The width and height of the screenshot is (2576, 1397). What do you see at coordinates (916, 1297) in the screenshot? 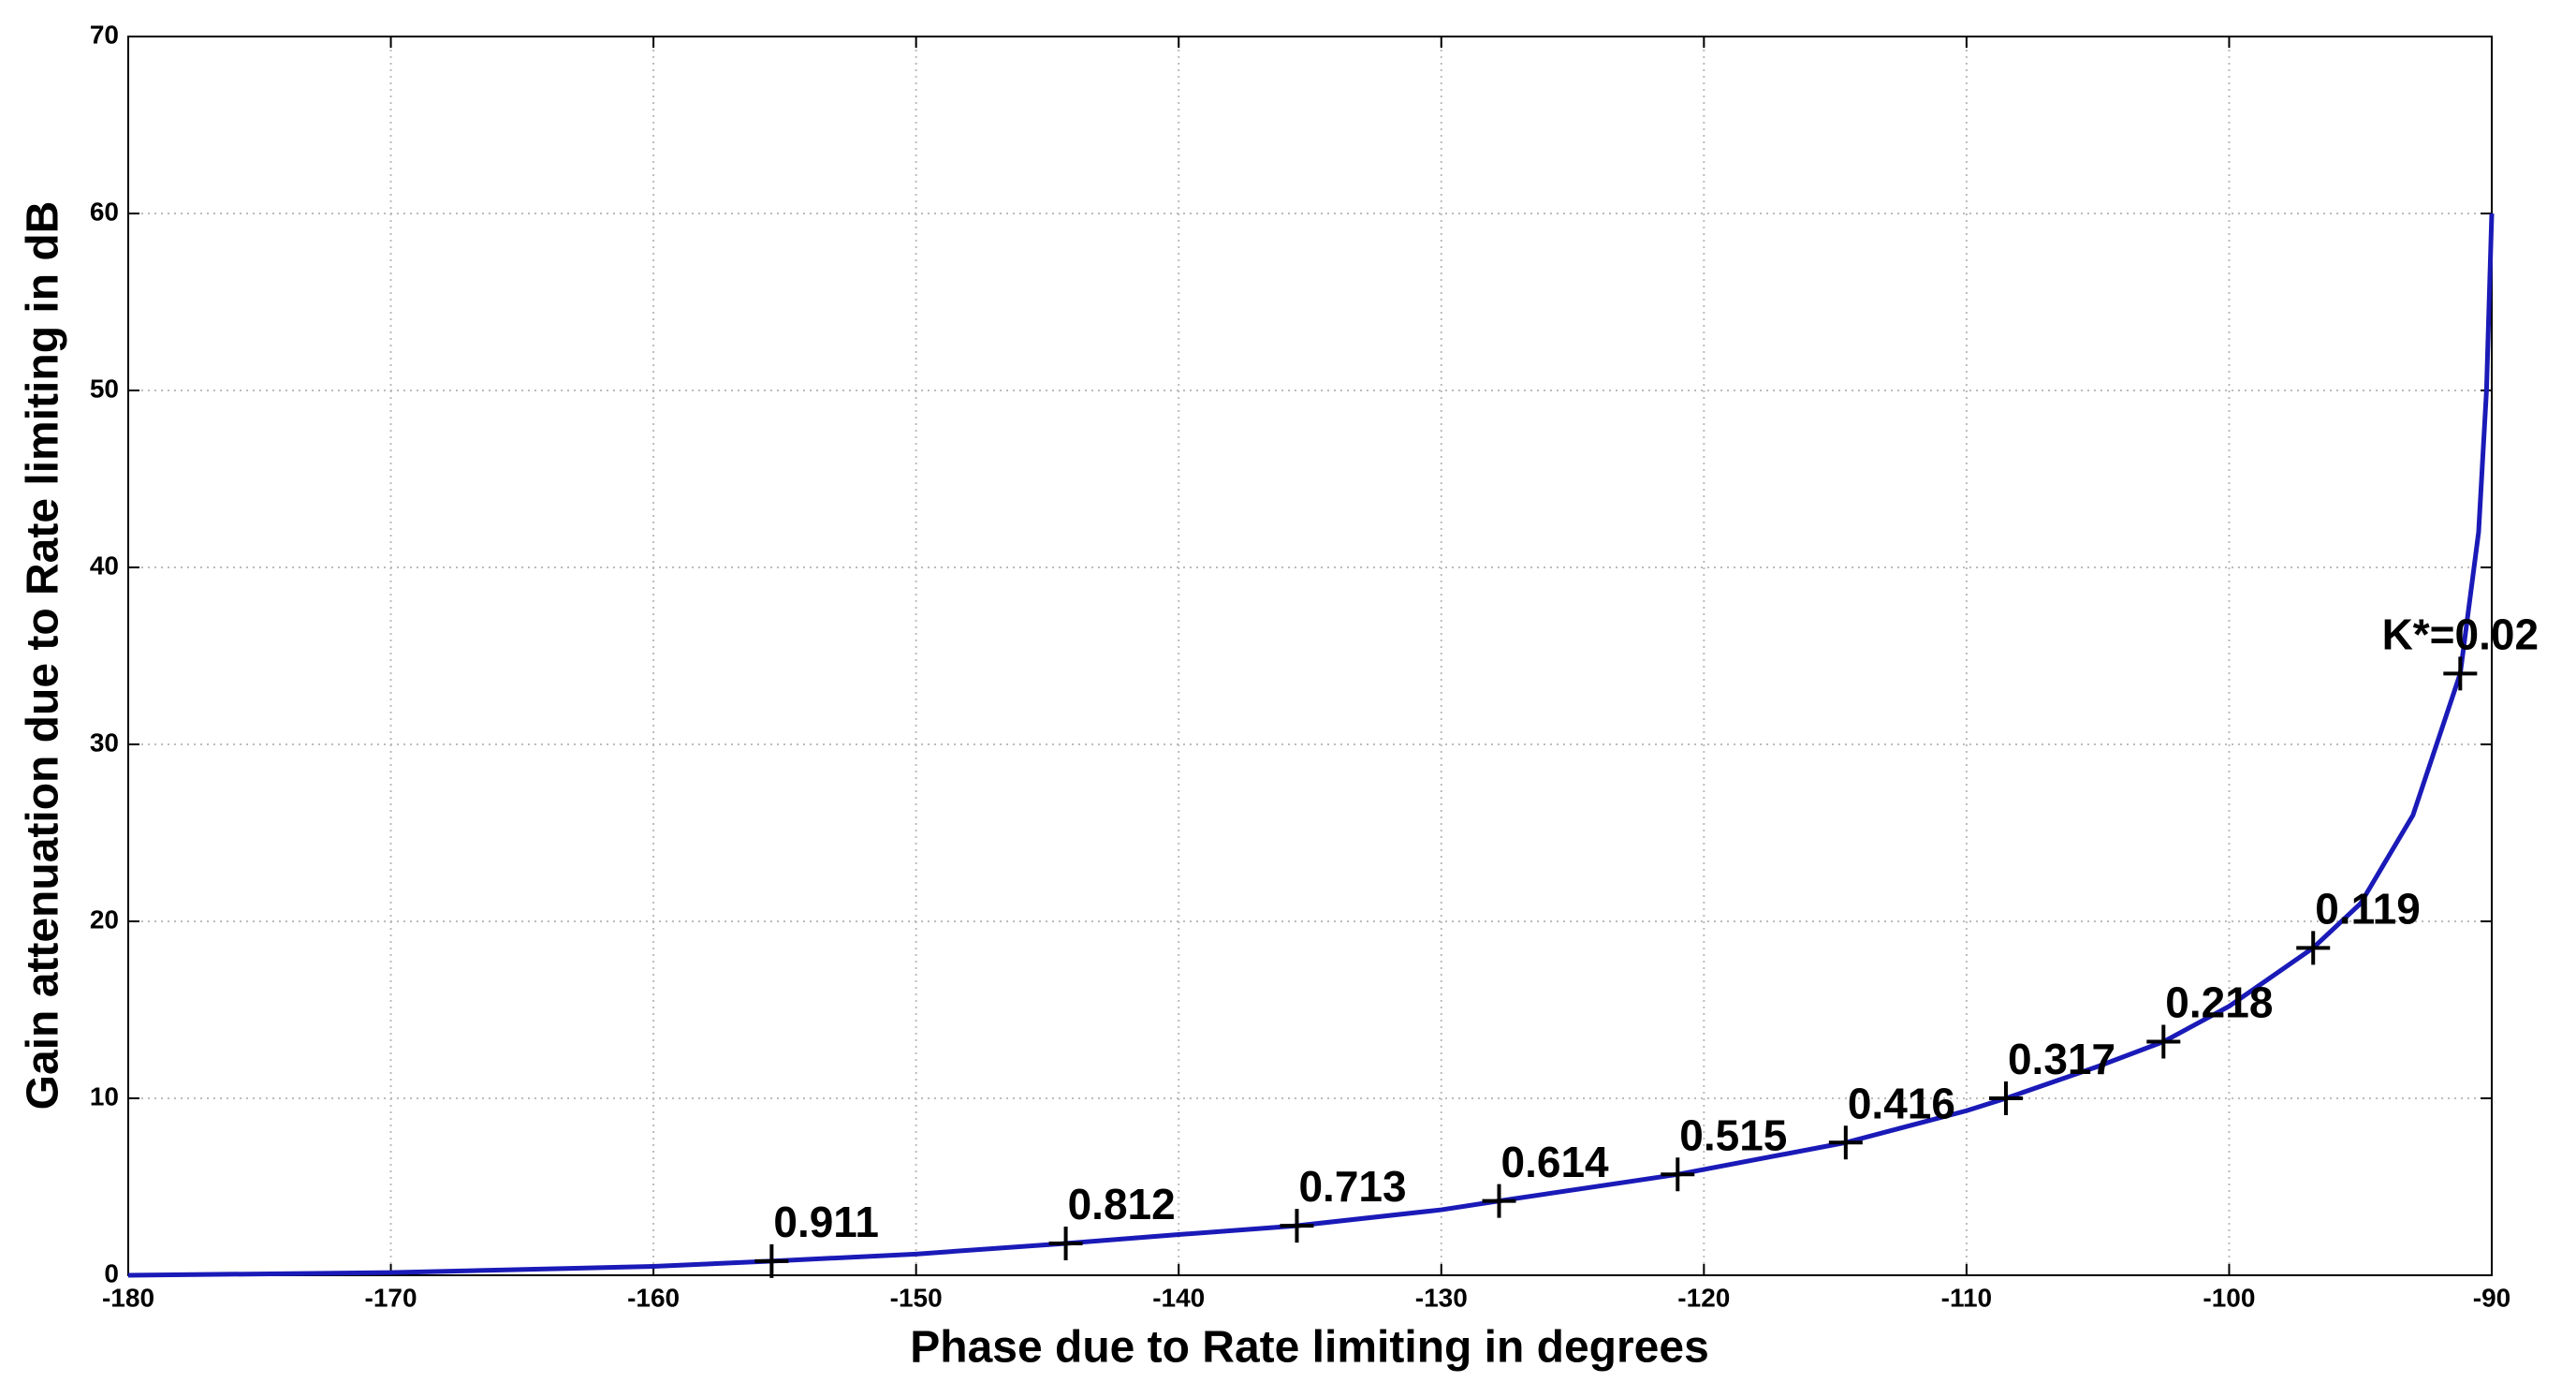
I see `x-tick-label: -150` at bounding box center [916, 1297].